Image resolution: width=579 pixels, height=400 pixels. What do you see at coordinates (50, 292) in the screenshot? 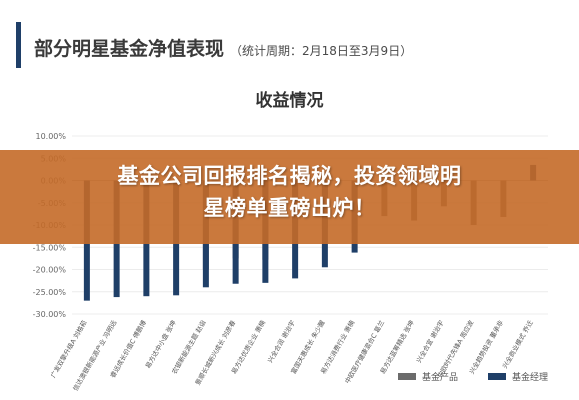
I see `y-tick-label: -25.00%` at bounding box center [50, 292].